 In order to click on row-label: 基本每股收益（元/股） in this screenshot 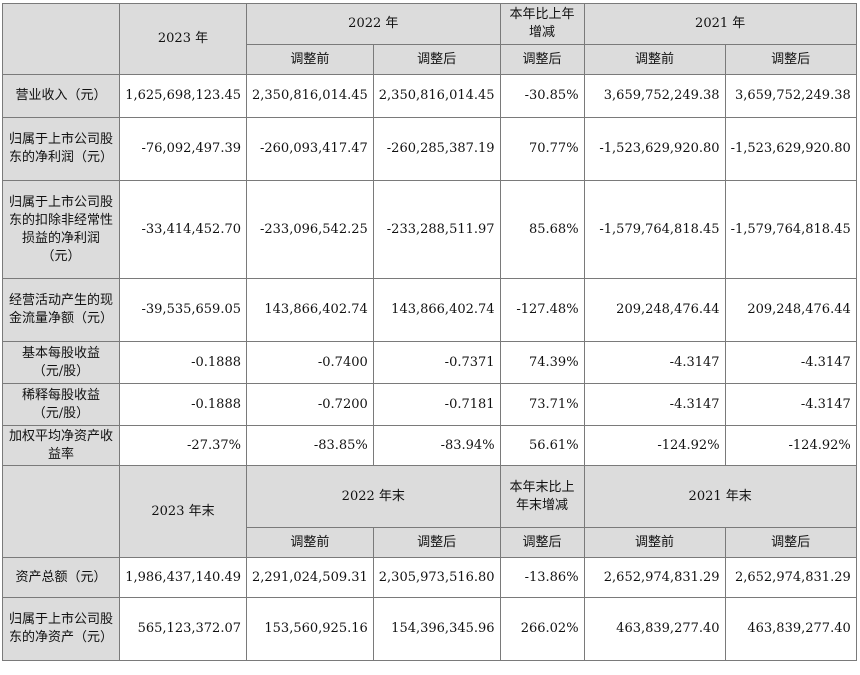, I will do `click(61, 362)`.